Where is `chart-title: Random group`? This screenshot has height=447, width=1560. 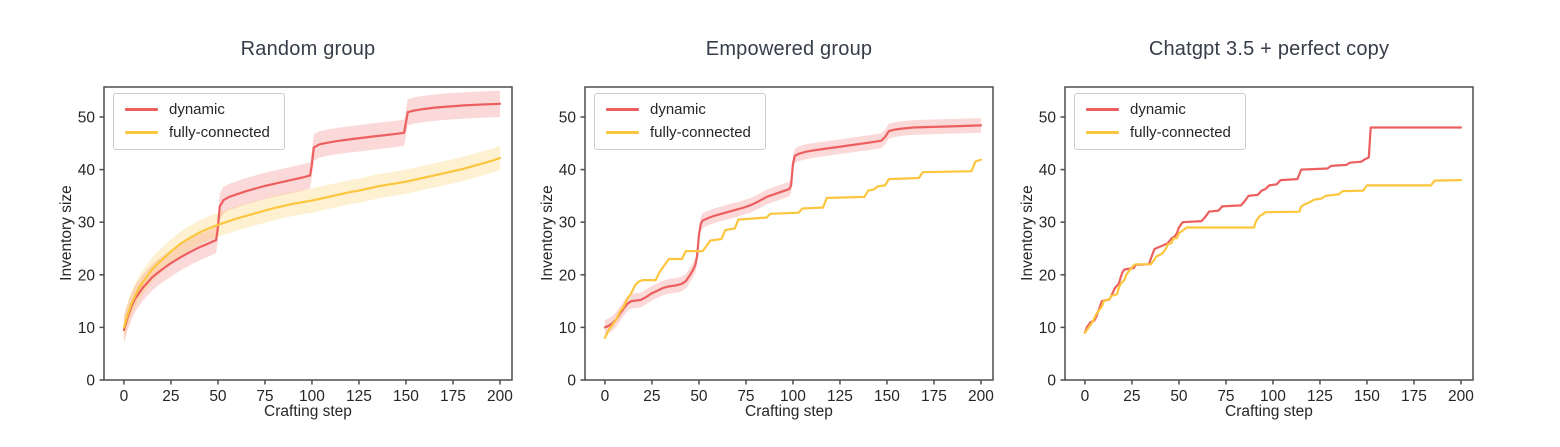
chart-title: Random group is located at coordinates (308, 49).